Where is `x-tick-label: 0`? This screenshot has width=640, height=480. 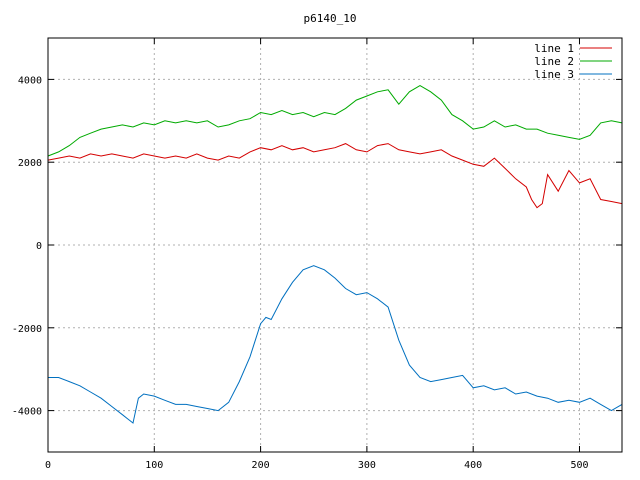 x-tick-label: 0 is located at coordinates (48, 465).